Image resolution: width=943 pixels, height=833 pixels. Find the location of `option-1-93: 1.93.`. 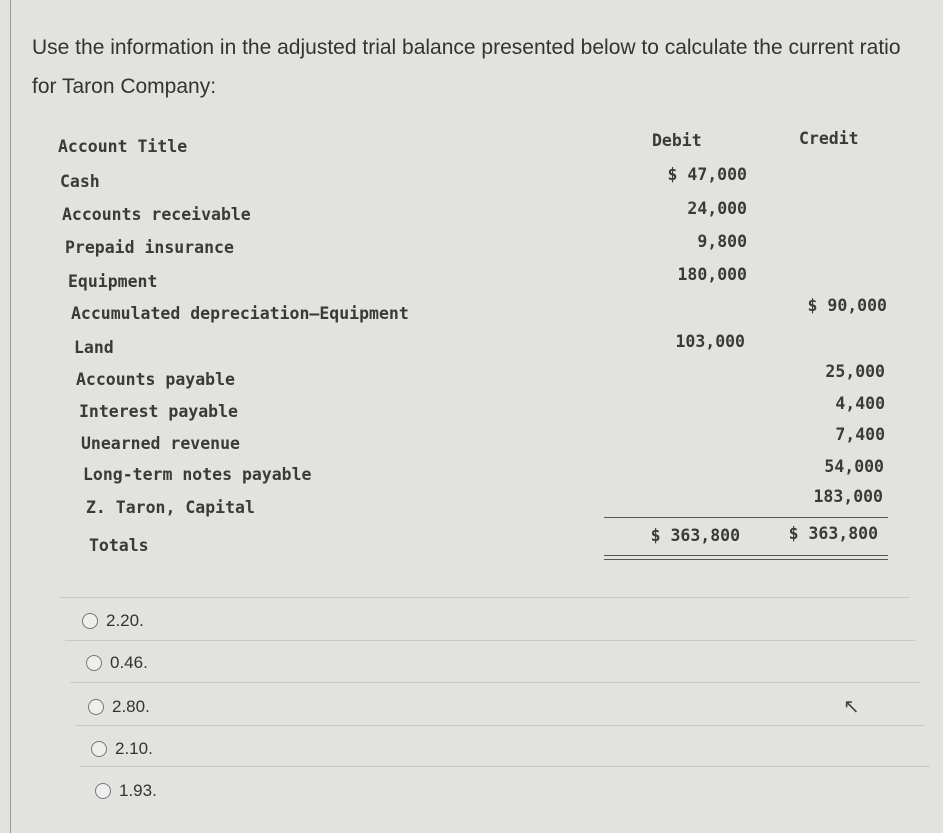

option-1-93: 1.93. is located at coordinates (126, 791).